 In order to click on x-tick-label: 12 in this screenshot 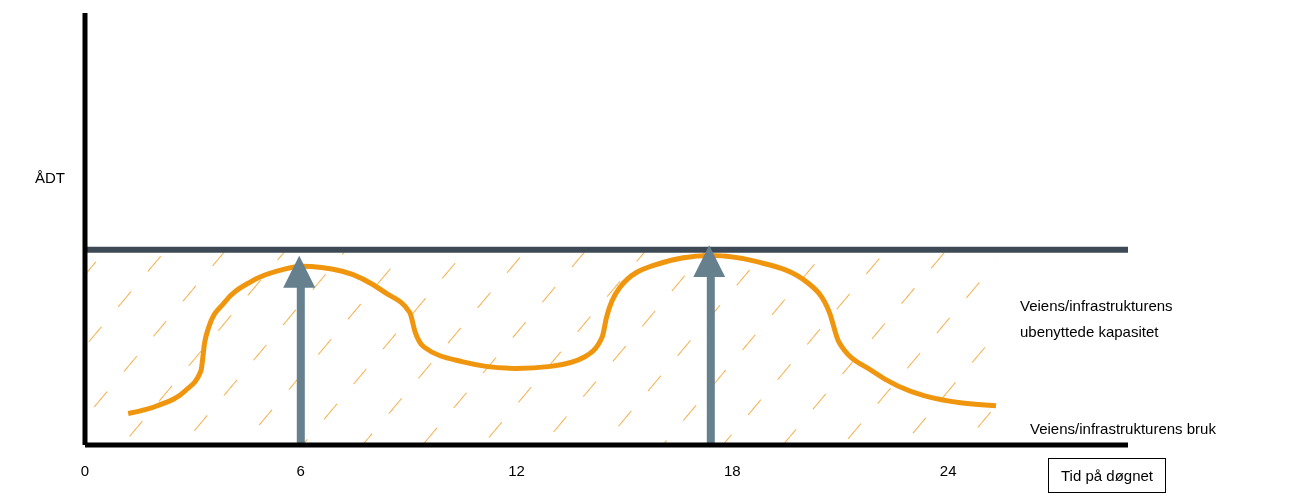, I will do `click(516, 470)`.